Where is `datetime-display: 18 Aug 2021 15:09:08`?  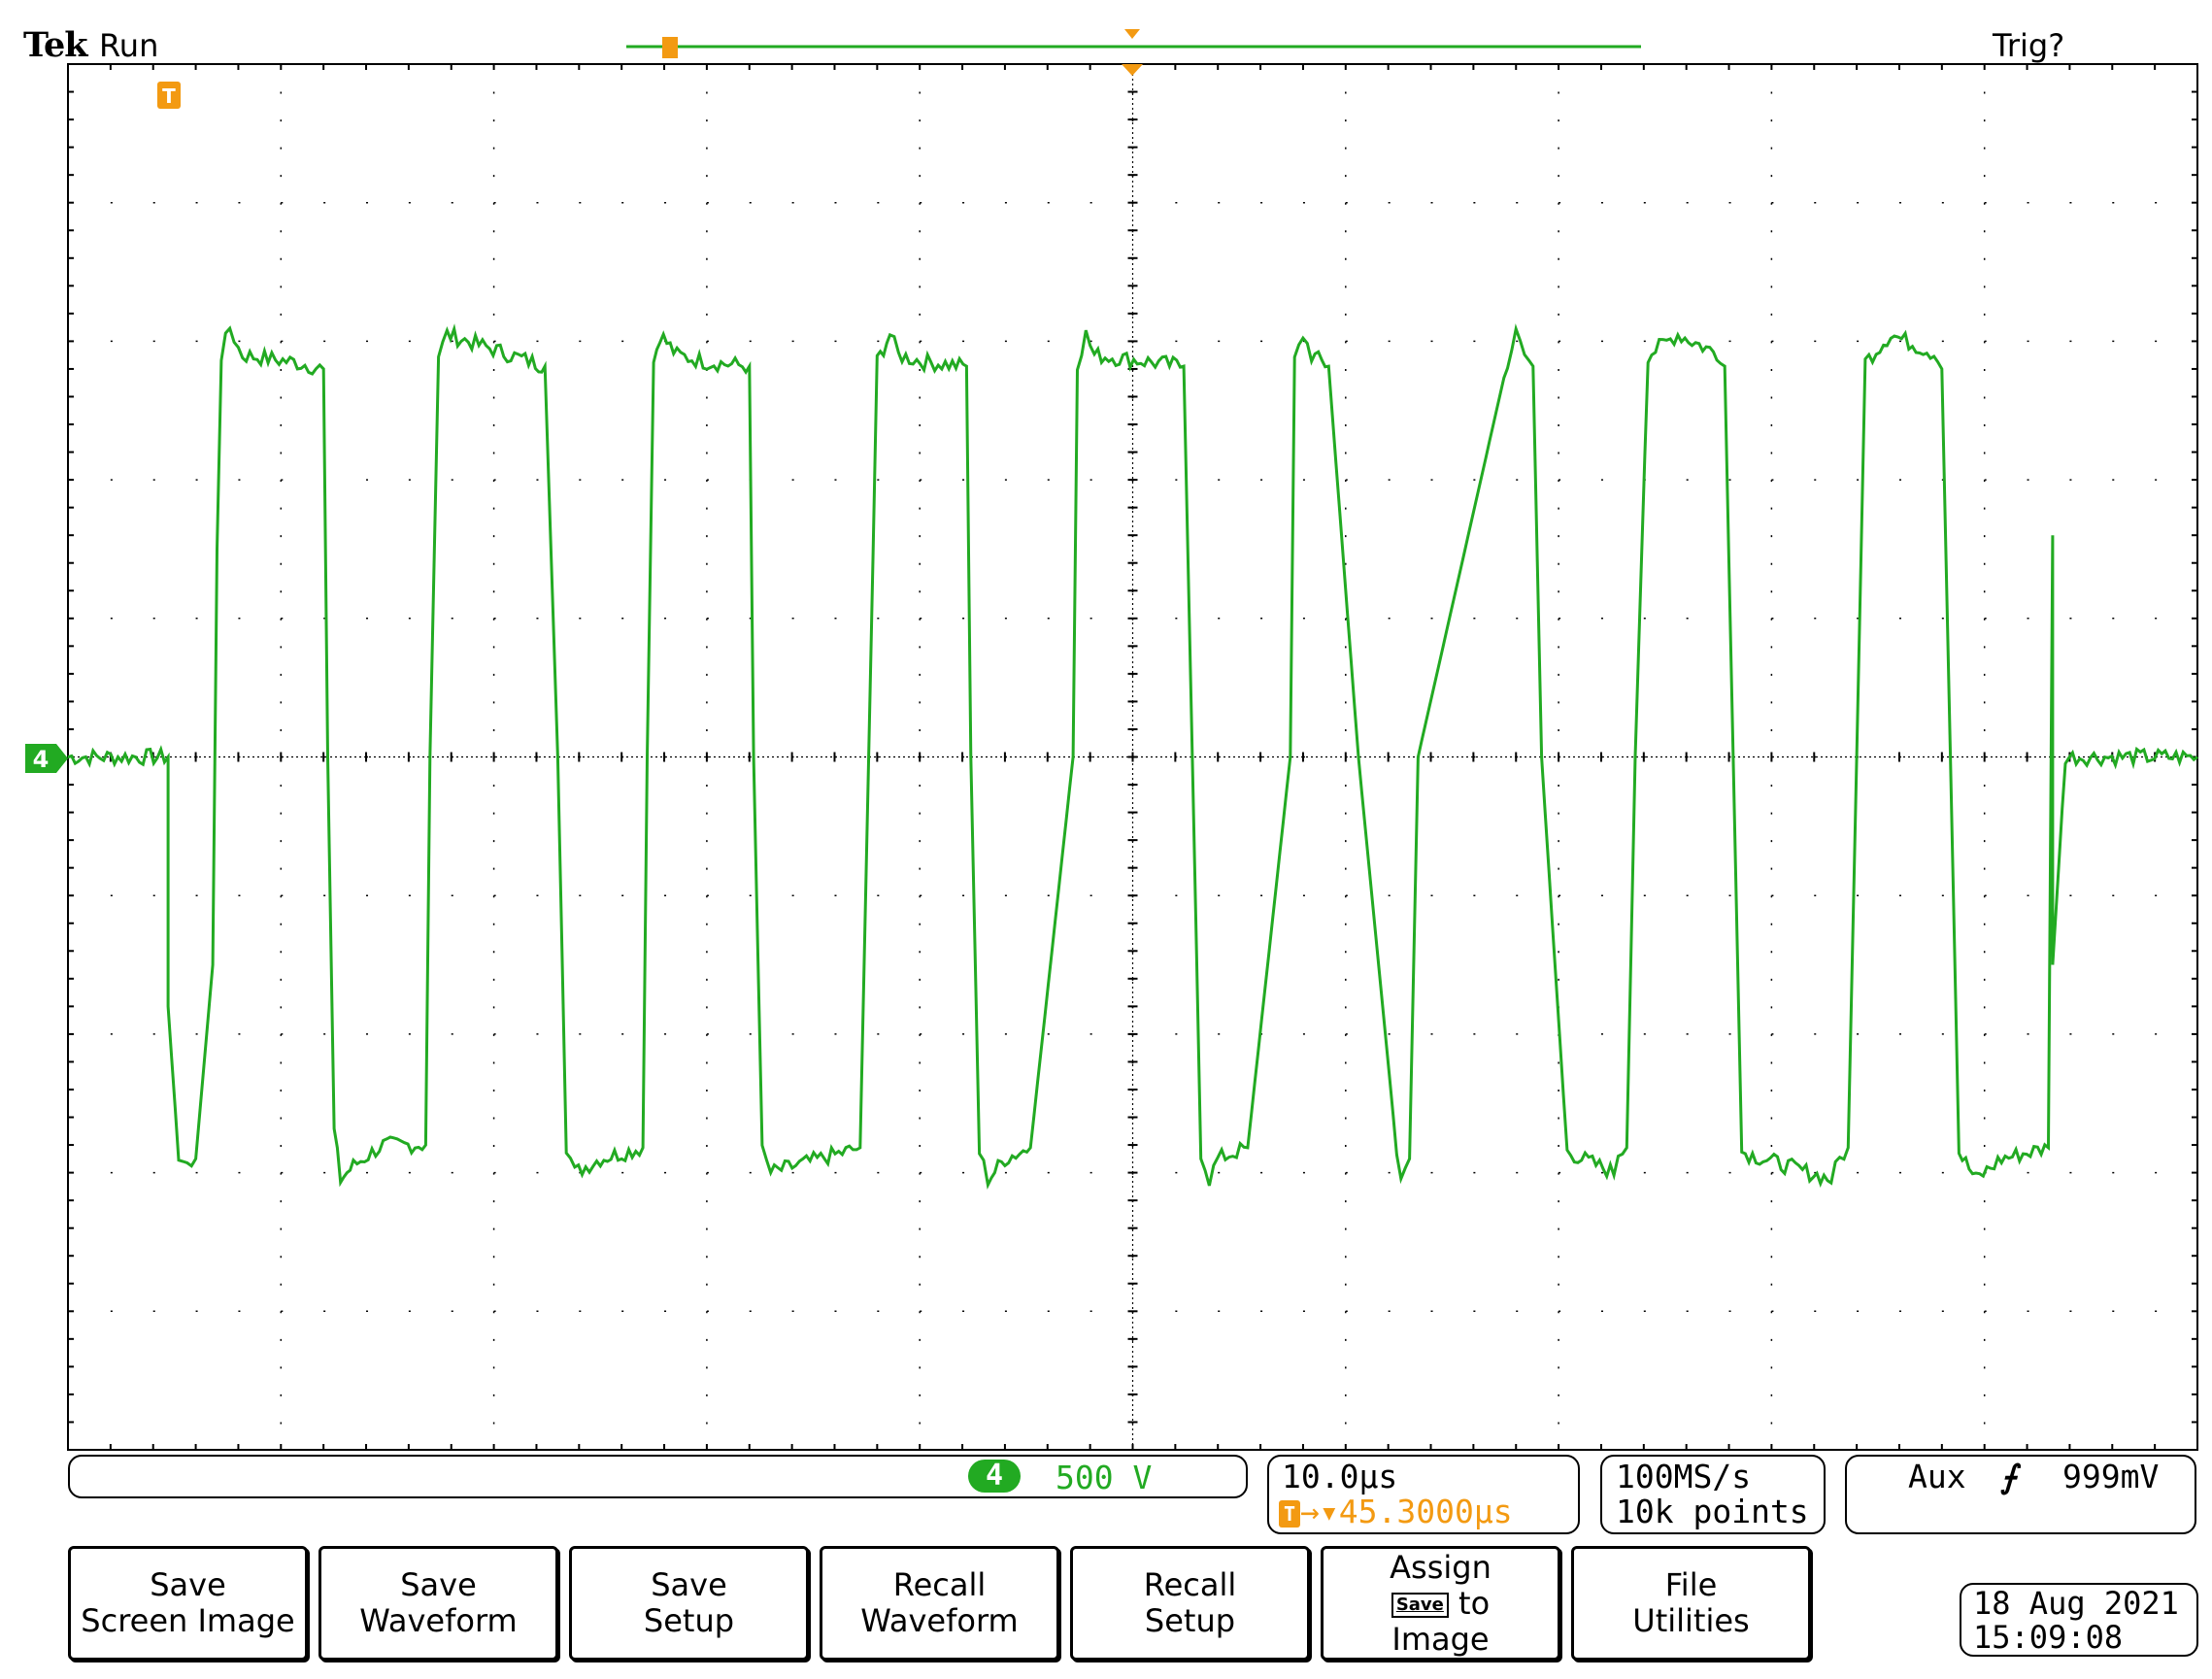 datetime-display: 18 Aug 2021 15:09:08 is located at coordinates (2079, 1620).